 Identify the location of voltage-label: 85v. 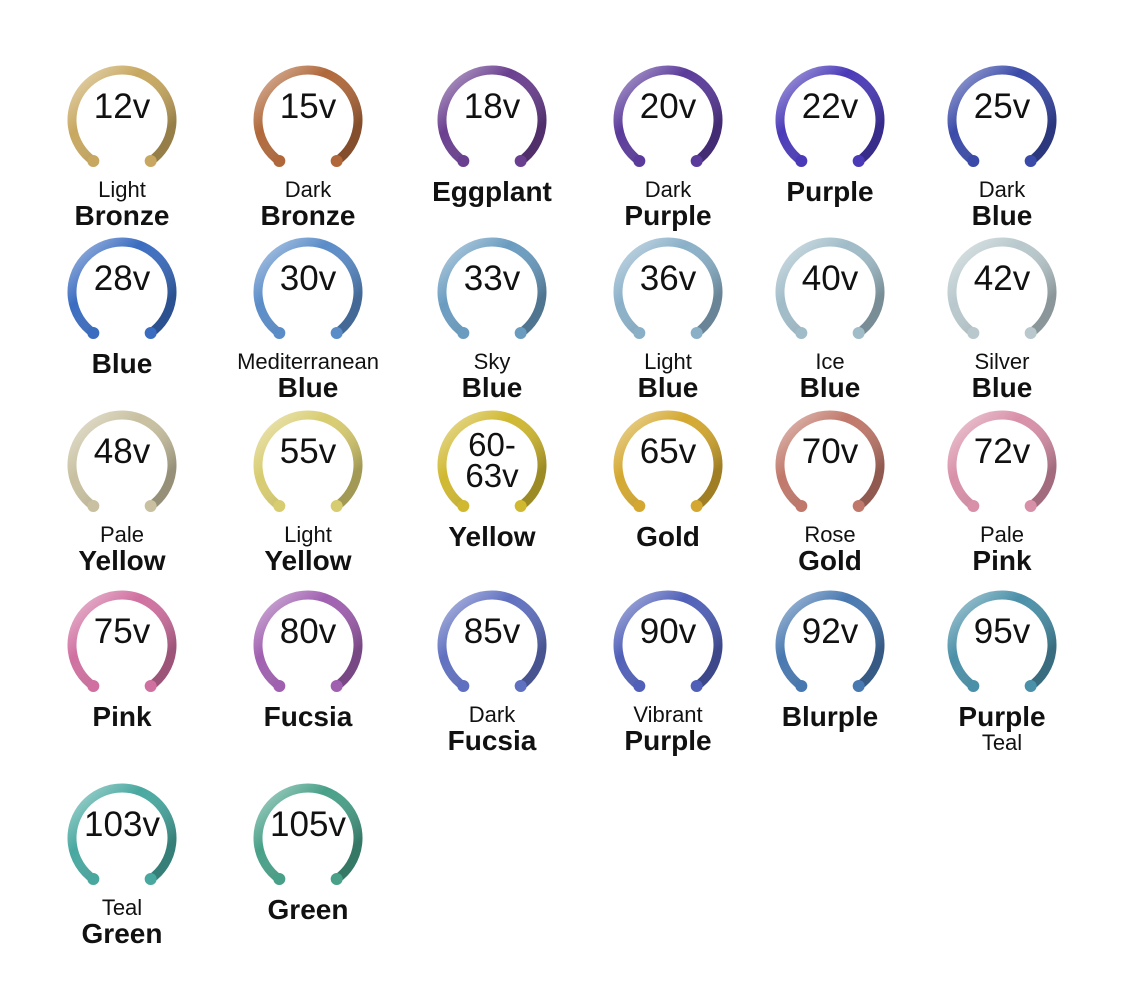
(492, 631).